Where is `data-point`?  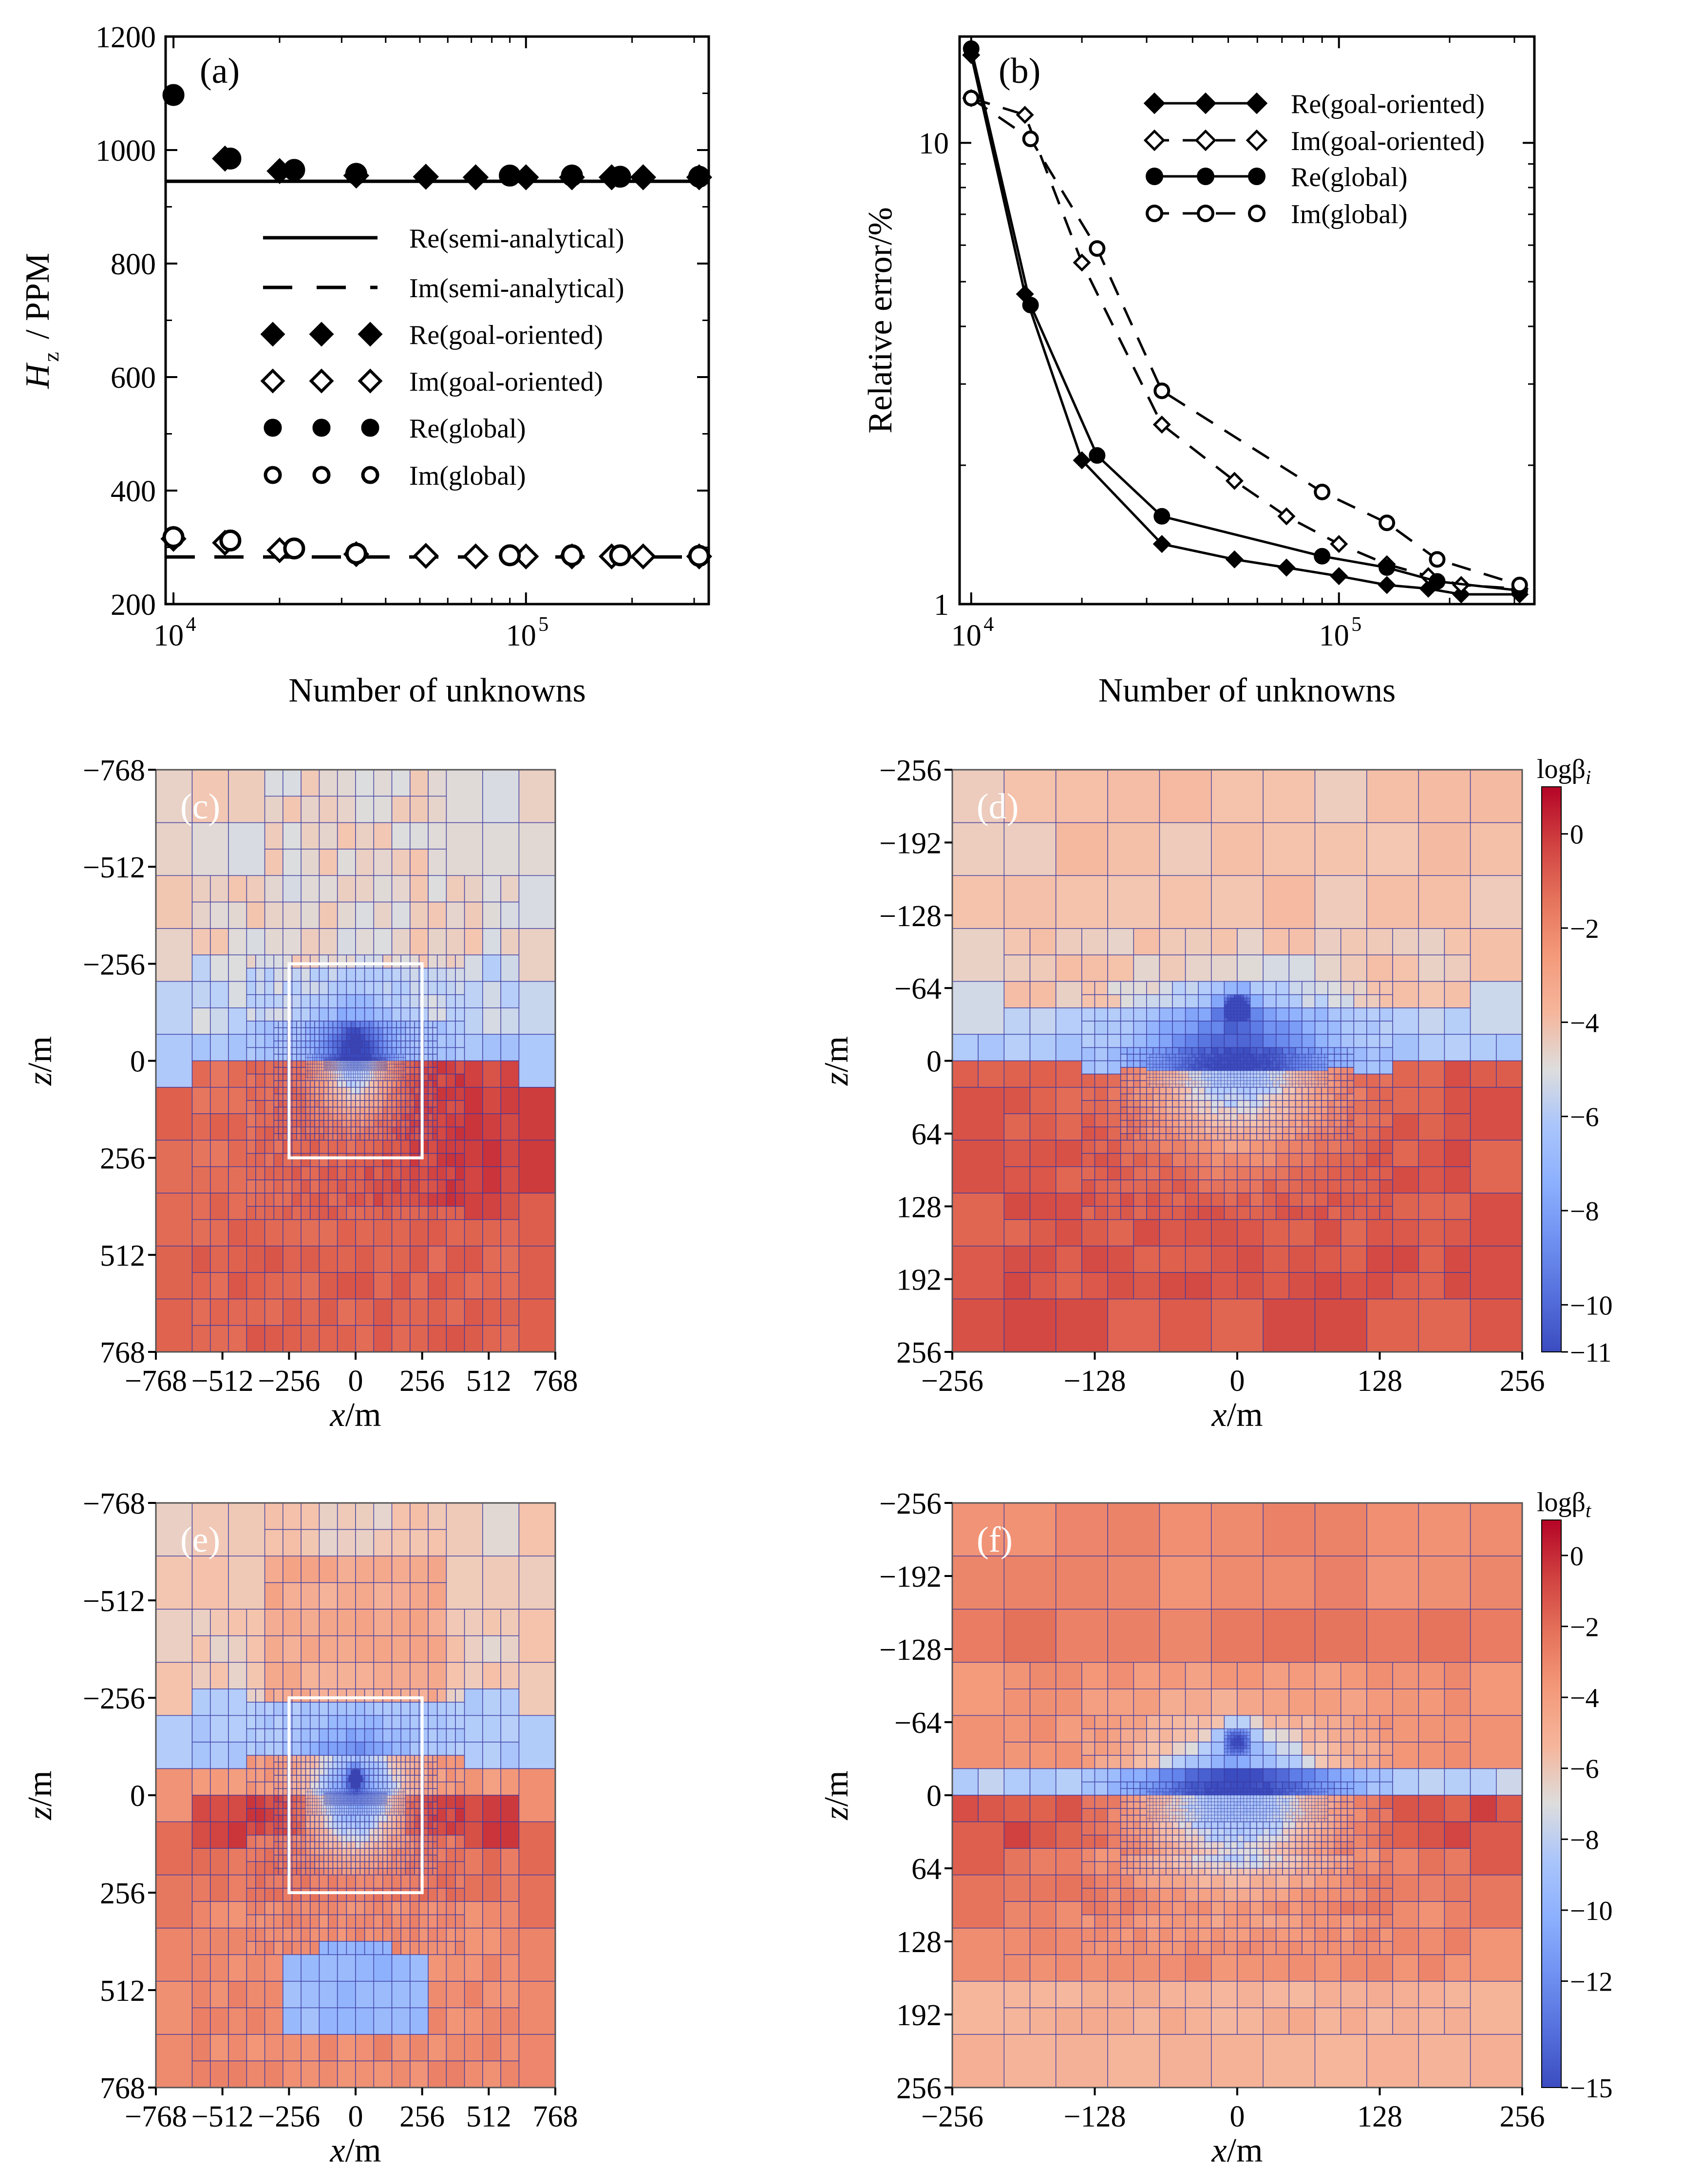
data-point is located at coordinates (371, 381).